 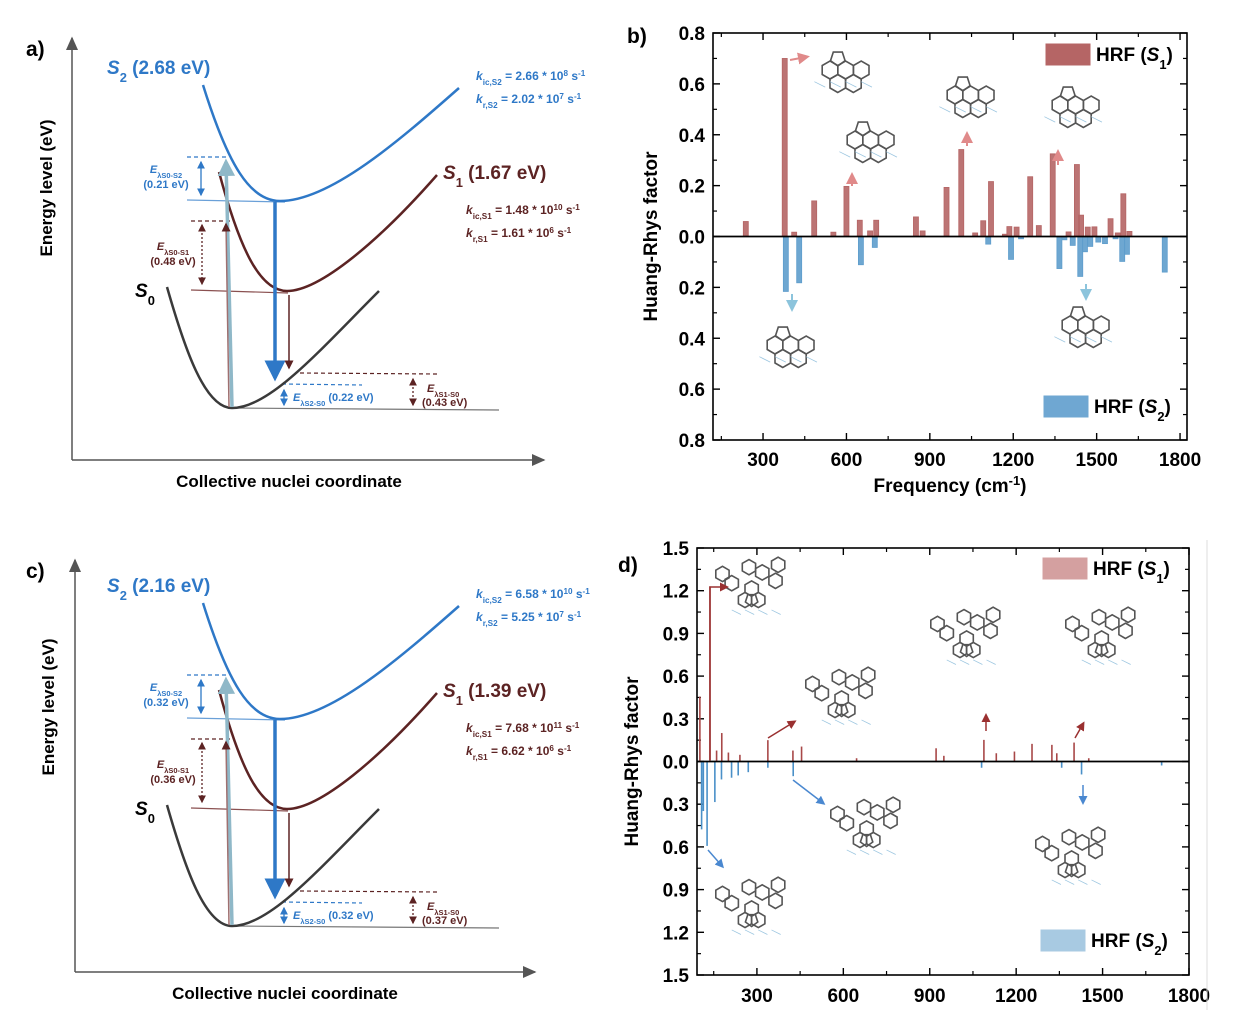 What do you see at coordinates (1160, 416) in the screenshot?
I see `legend-label-part: 2` at bounding box center [1160, 416].